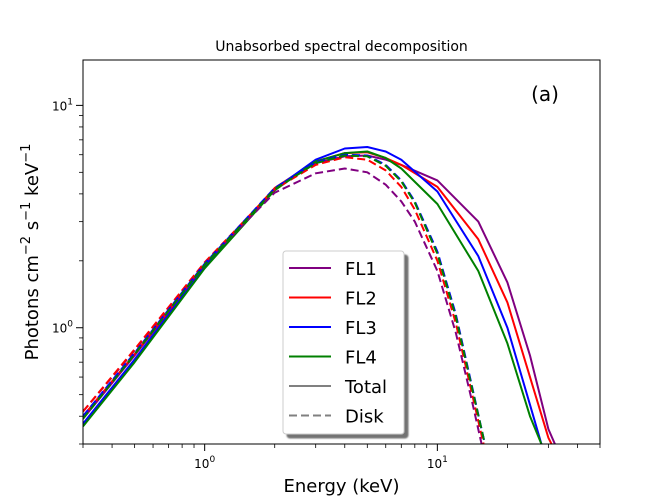 This screenshot has height=500, width=668. Describe the element at coordinates (341, 47) in the screenshot. I see `chart-title: Unabsorbed spectral decomposition` at that location.